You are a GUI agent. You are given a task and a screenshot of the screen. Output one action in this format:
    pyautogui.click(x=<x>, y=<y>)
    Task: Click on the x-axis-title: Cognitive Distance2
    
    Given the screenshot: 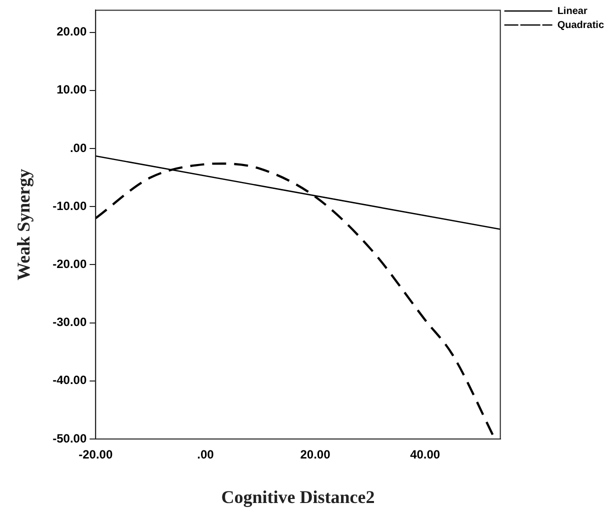 What is the action you would take?
    pyautogui.click(x=298, y=496)
    